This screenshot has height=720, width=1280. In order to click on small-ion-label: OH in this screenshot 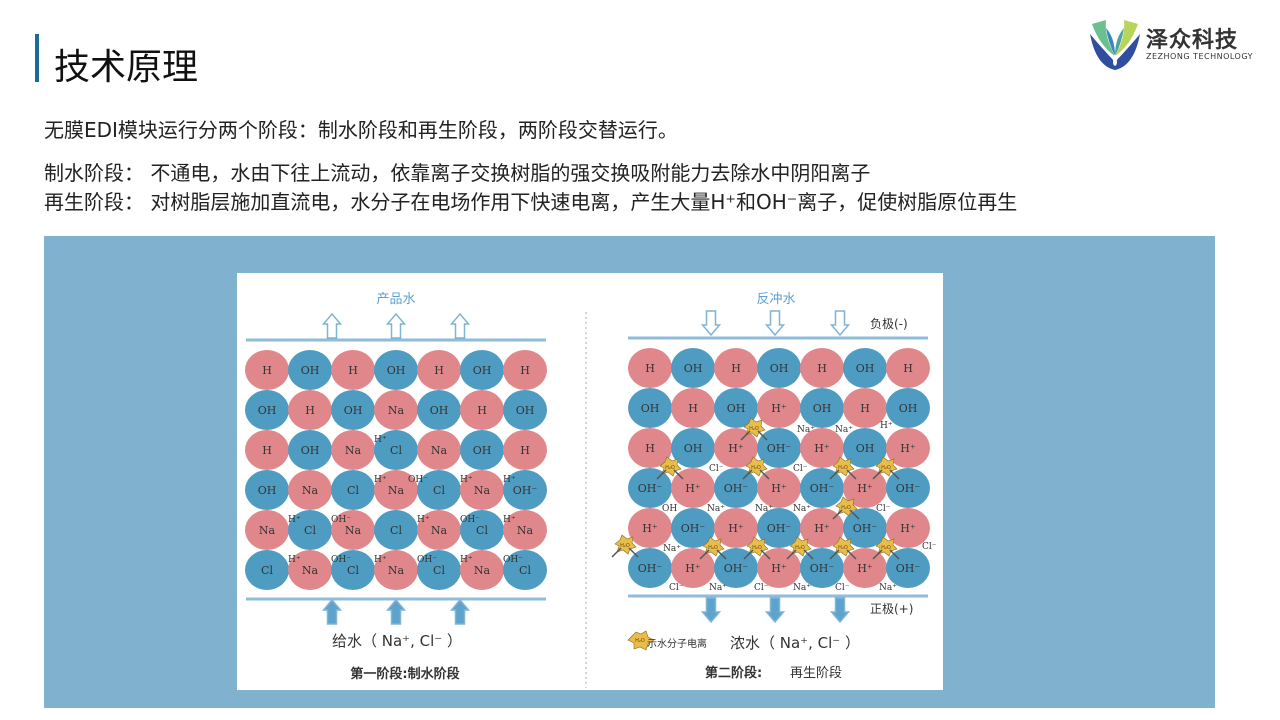, I will do `click(669, 509)`.